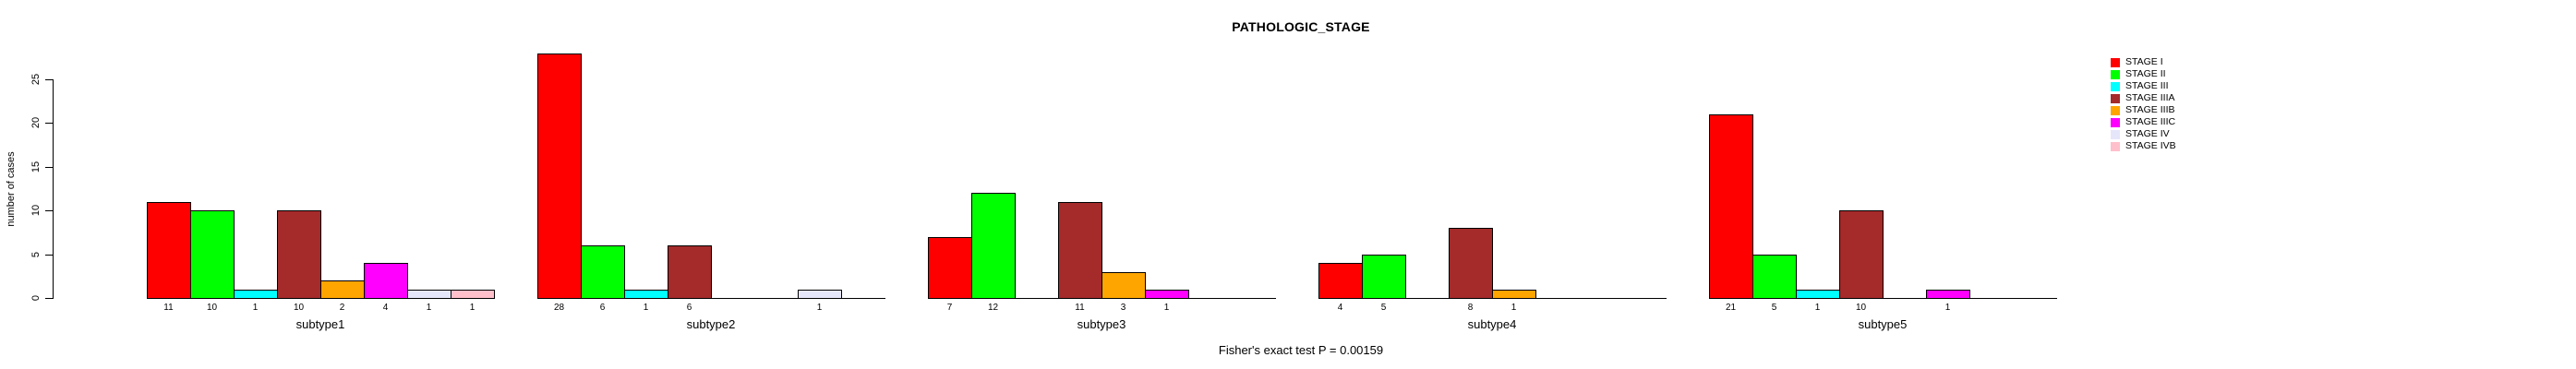 Image resolution: width=2576 pixels, height=369 pixels. I want to click on bar-value-label: 2, so click(342, 308).